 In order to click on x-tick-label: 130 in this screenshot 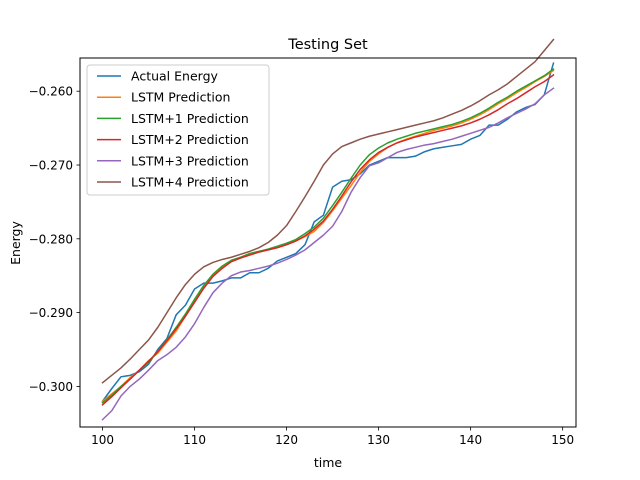, I will do `click(378, 440)`.